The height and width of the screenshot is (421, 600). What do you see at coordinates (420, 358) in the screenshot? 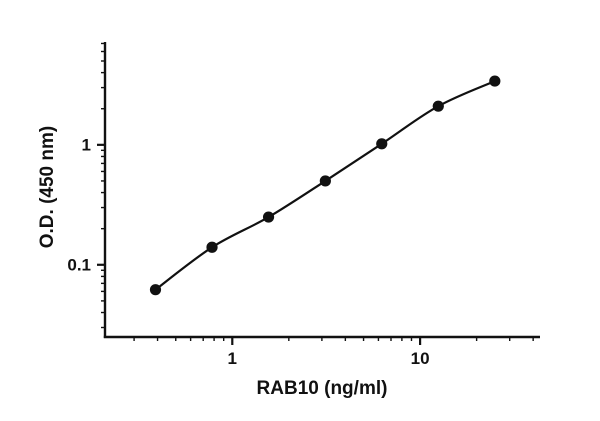
I see `x-tick-label: 10` at bounding box center [420, 358].